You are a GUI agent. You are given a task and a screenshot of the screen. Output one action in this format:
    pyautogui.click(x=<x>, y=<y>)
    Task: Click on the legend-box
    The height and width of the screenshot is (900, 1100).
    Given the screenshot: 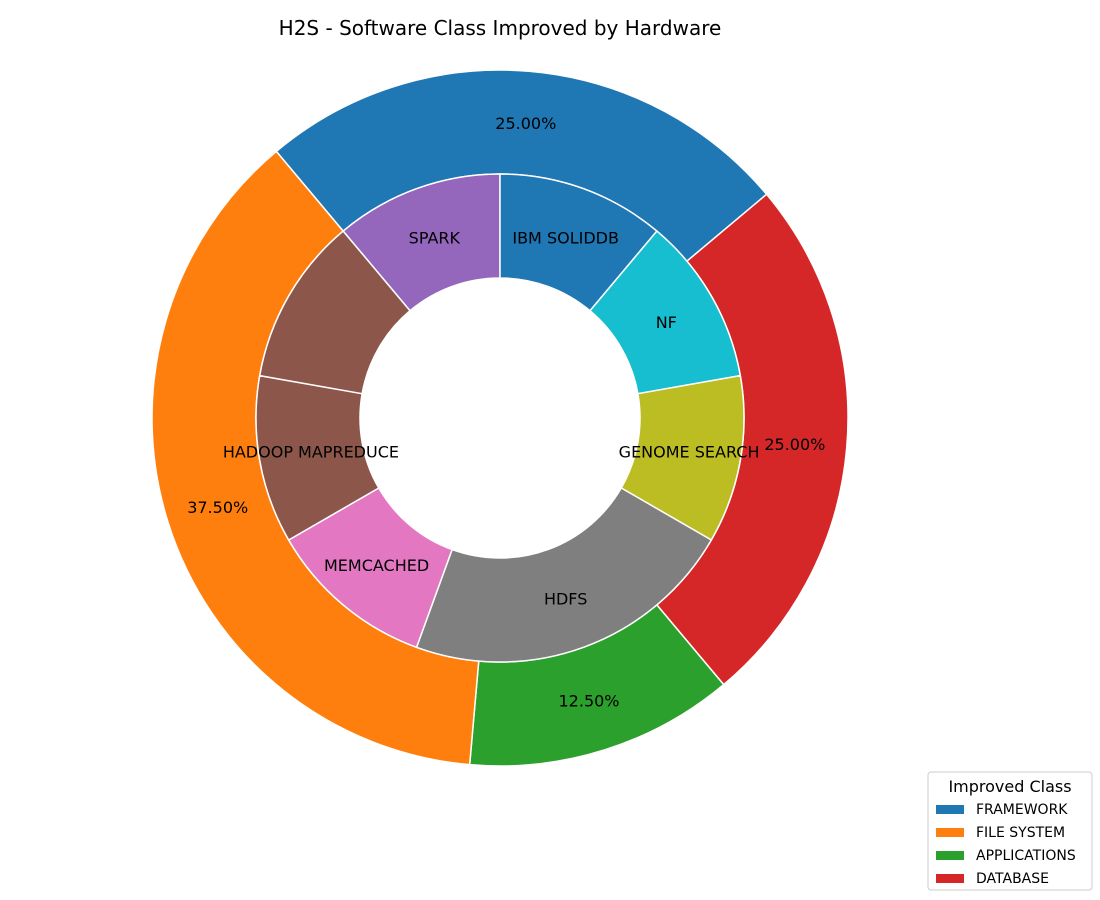 What is the action you would take?
    pyautogui.click(x=1010, y=831)
    